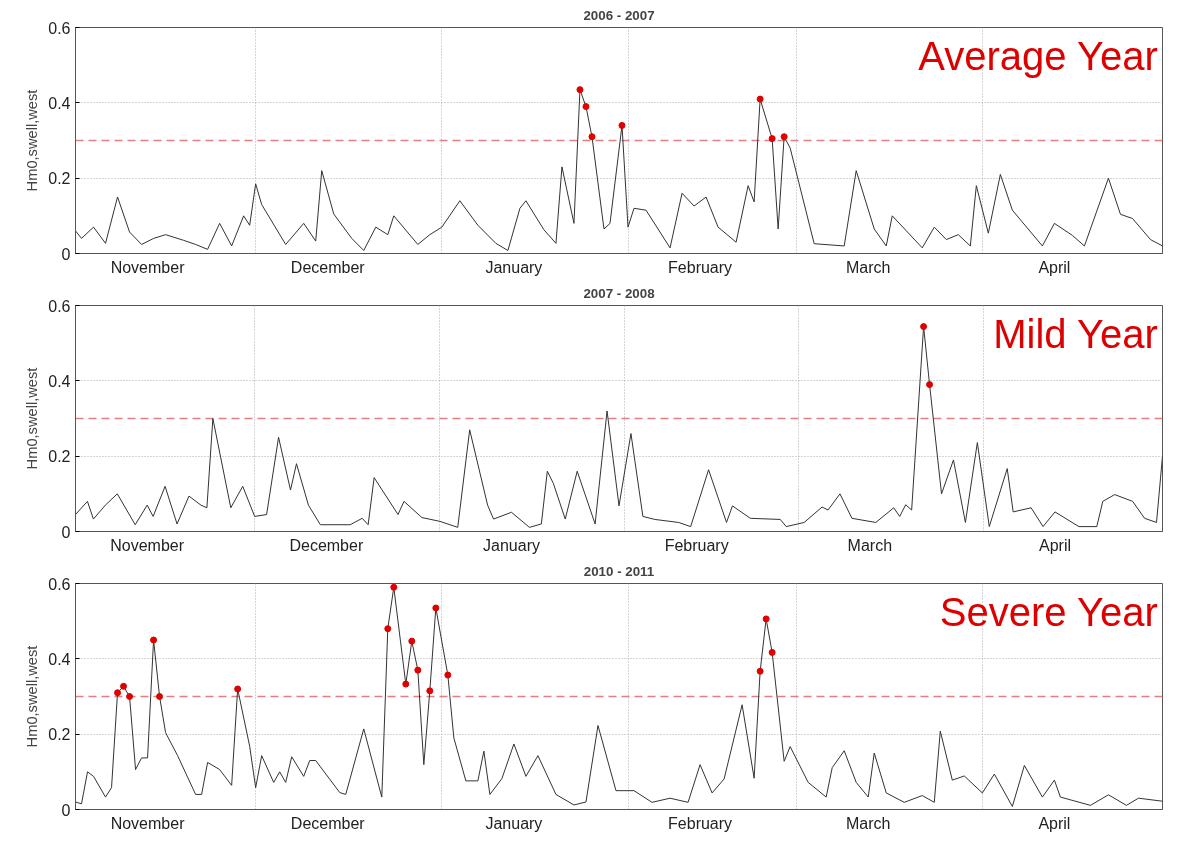  I want to click on chart-title: 2006 - 2007, so click(619, 15).